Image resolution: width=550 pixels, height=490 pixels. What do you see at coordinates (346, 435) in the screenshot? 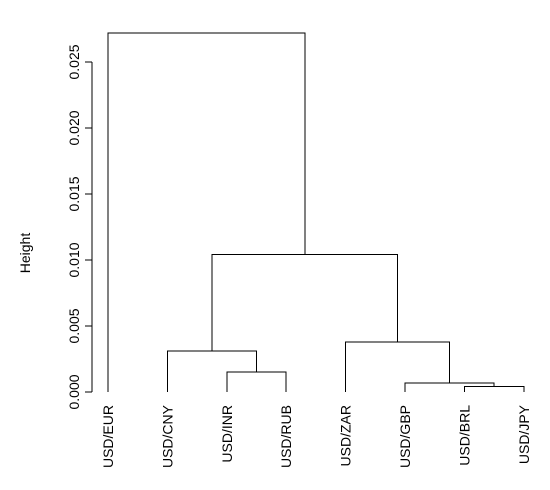
I see `leaf-label: USD/ZAR` at bounding box center [346, 435].